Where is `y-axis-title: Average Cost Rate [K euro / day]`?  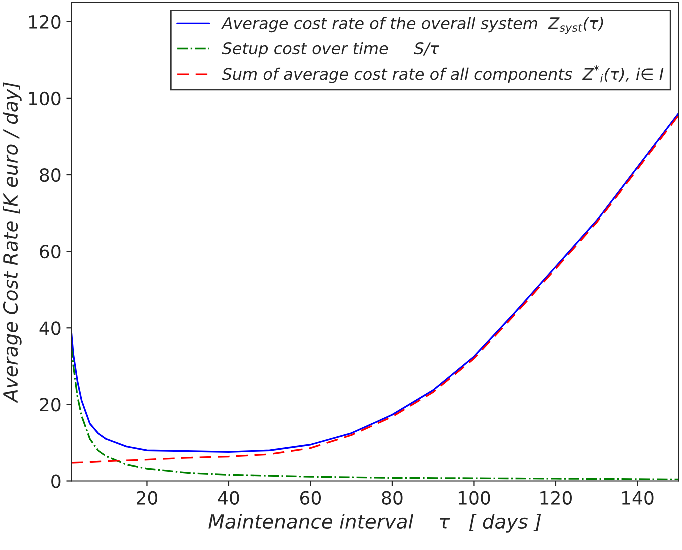
y-axis-title: Average Cost Rate [K euro / day] is located at coordinates (12, 243).